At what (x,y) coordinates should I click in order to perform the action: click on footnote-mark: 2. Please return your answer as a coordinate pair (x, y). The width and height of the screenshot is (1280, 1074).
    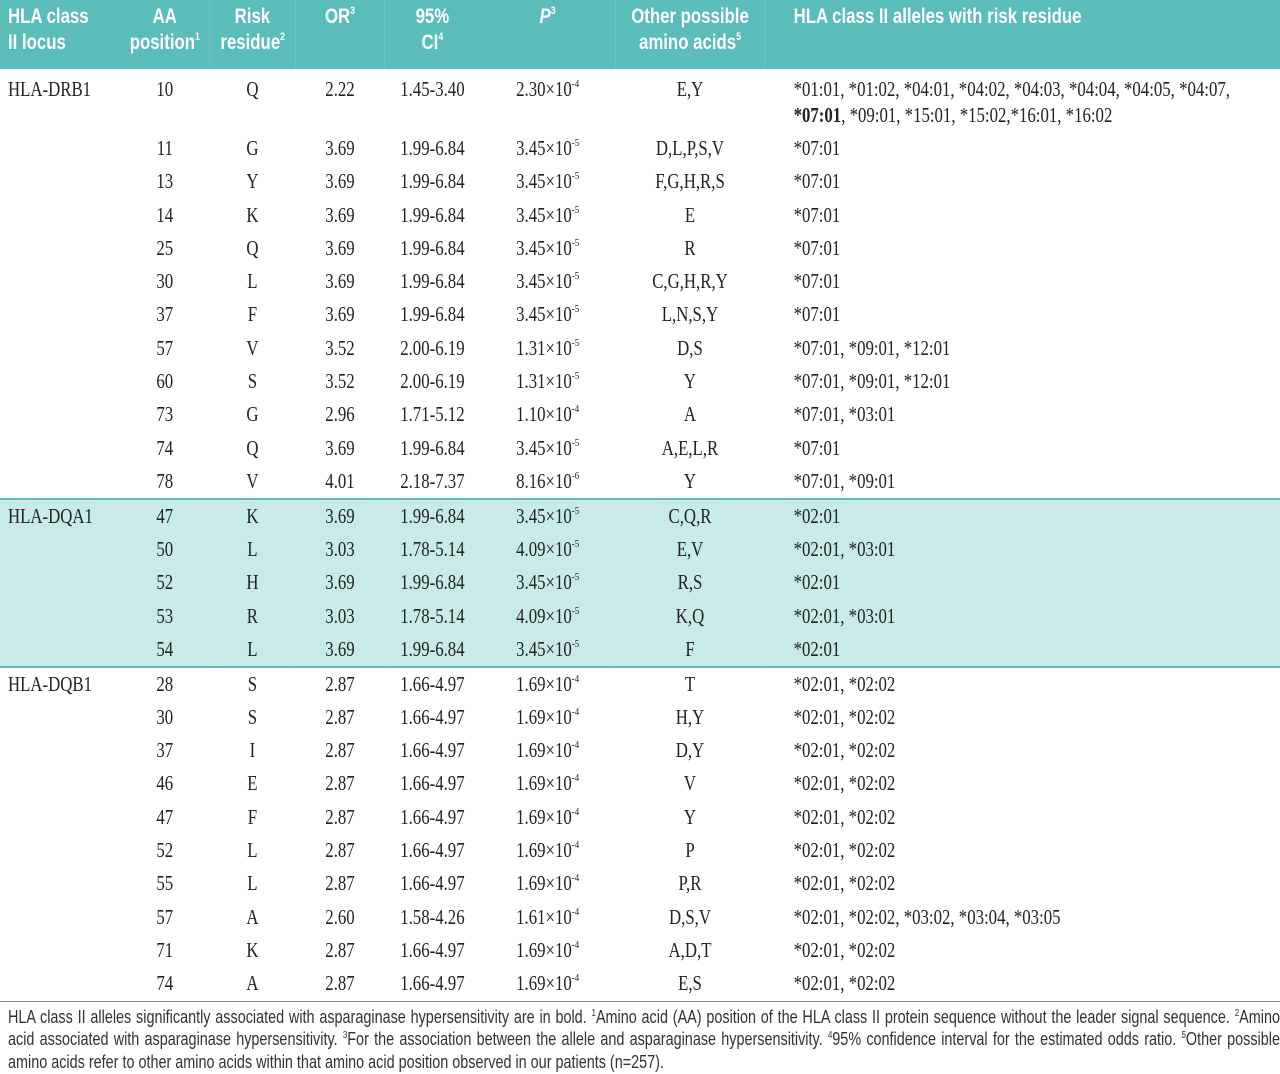
    Looking at the image, I should click on (1237, 1013).